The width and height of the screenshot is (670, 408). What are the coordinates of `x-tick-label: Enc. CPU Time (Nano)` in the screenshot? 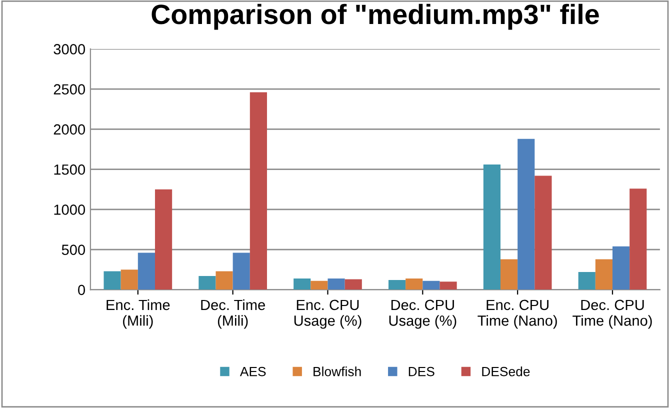 It's located at (517, 314).